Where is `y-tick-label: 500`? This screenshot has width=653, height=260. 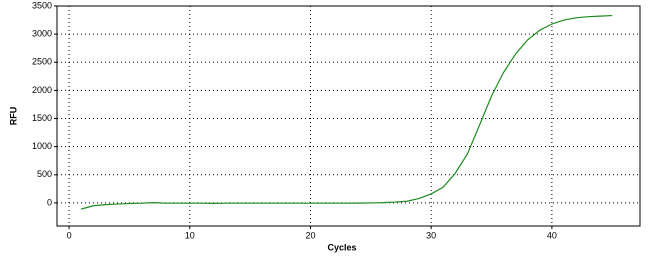
y-tick-label: 500 is located at coordinates (44, 174).